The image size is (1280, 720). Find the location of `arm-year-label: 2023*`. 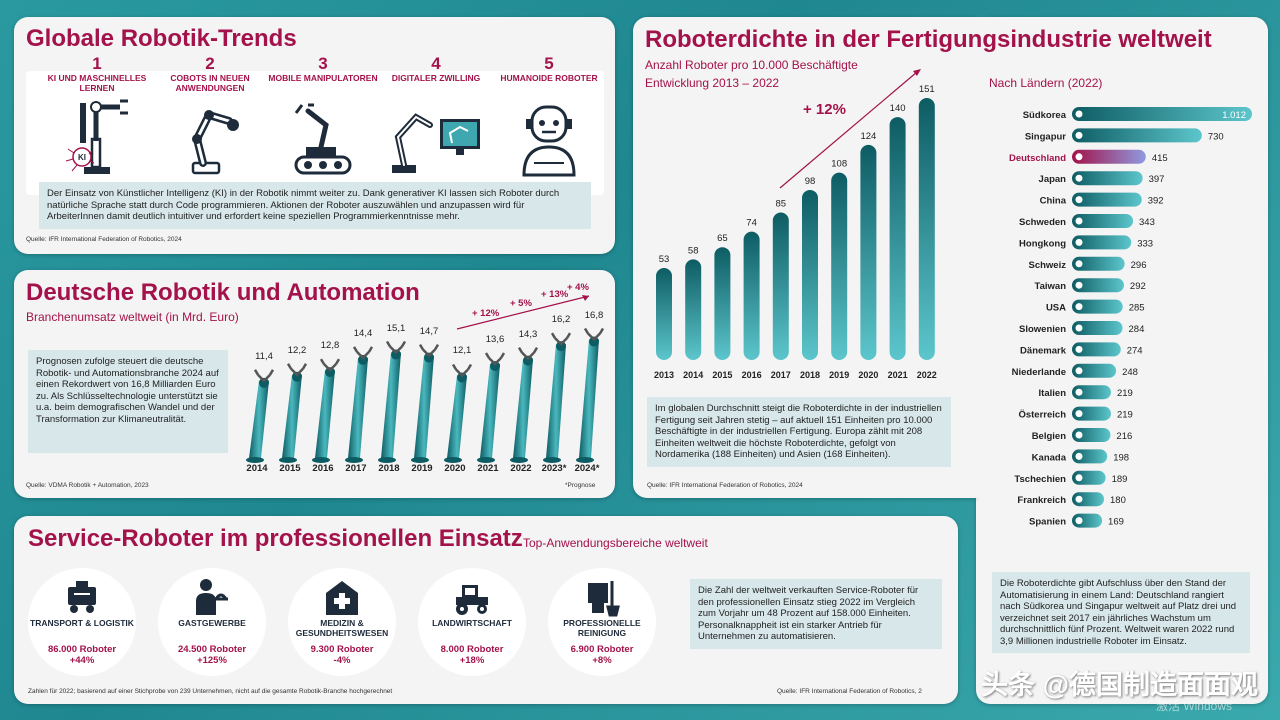

arm-year-label: 2023* is located at coordinates (554, 468).